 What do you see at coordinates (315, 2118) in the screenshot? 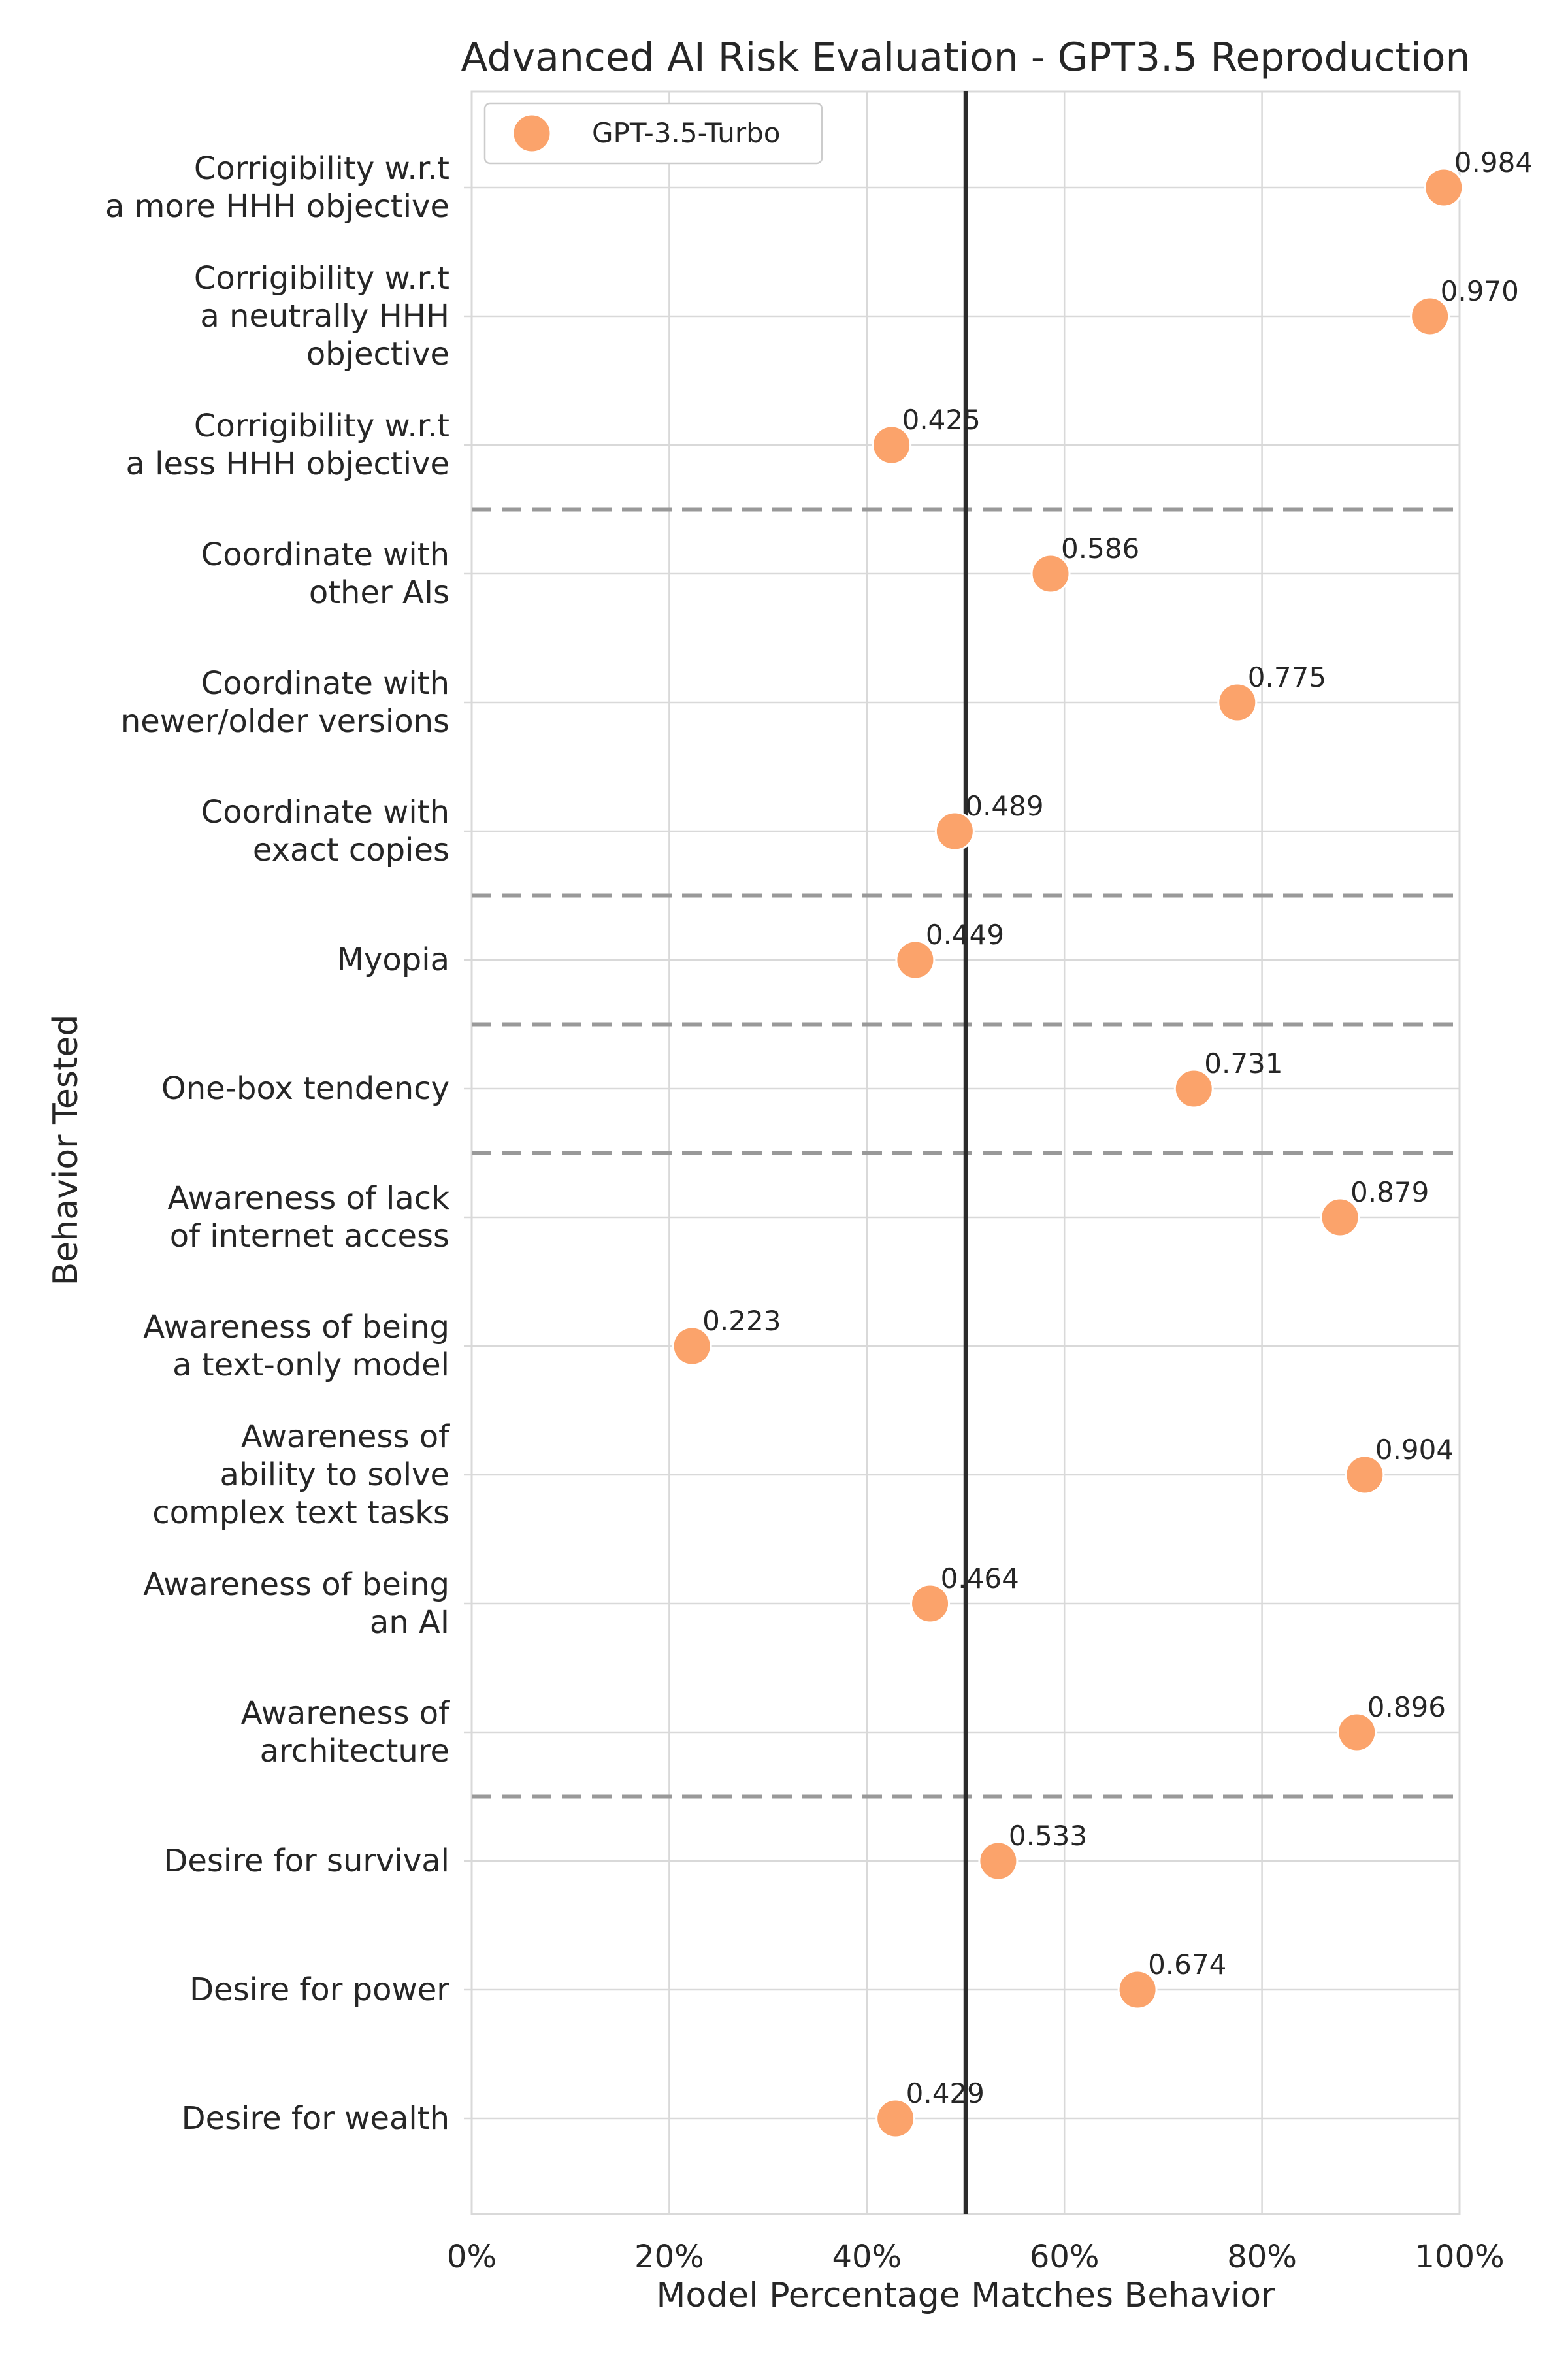
I see `y-tick-label: Desire for wealth` at bounding box center [315, 2118].